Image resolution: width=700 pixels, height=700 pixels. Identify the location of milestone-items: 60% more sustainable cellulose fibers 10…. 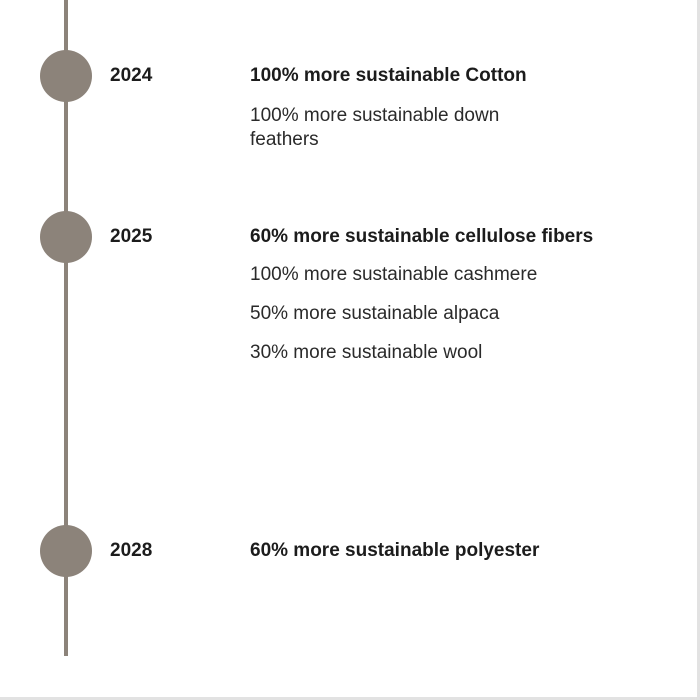
(460, 295).